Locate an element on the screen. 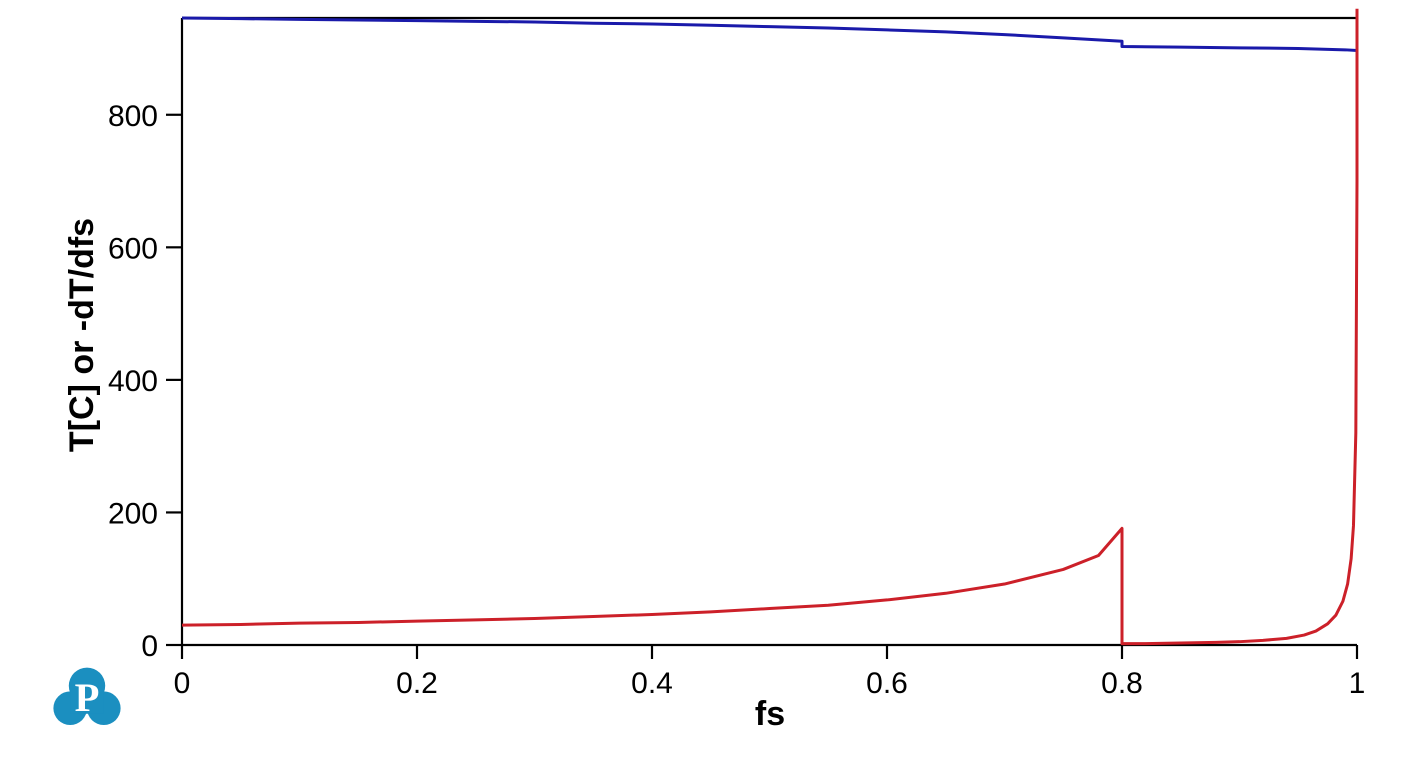 Image resolution: width=1407 pixels, height=780 pixels. y-axis-ticks: 0 200 400 600 800 is located at coordinates (145, 381).